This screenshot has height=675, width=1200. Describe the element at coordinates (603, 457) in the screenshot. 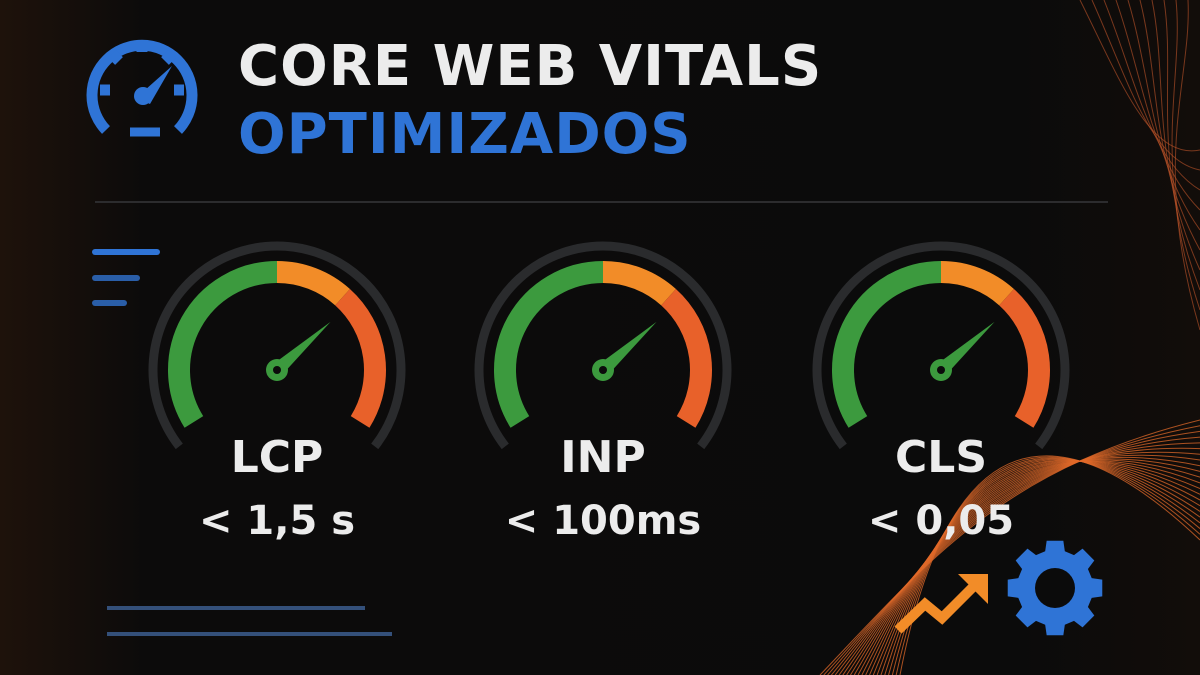

I see `gauge-inp-metric: INP` at that location.